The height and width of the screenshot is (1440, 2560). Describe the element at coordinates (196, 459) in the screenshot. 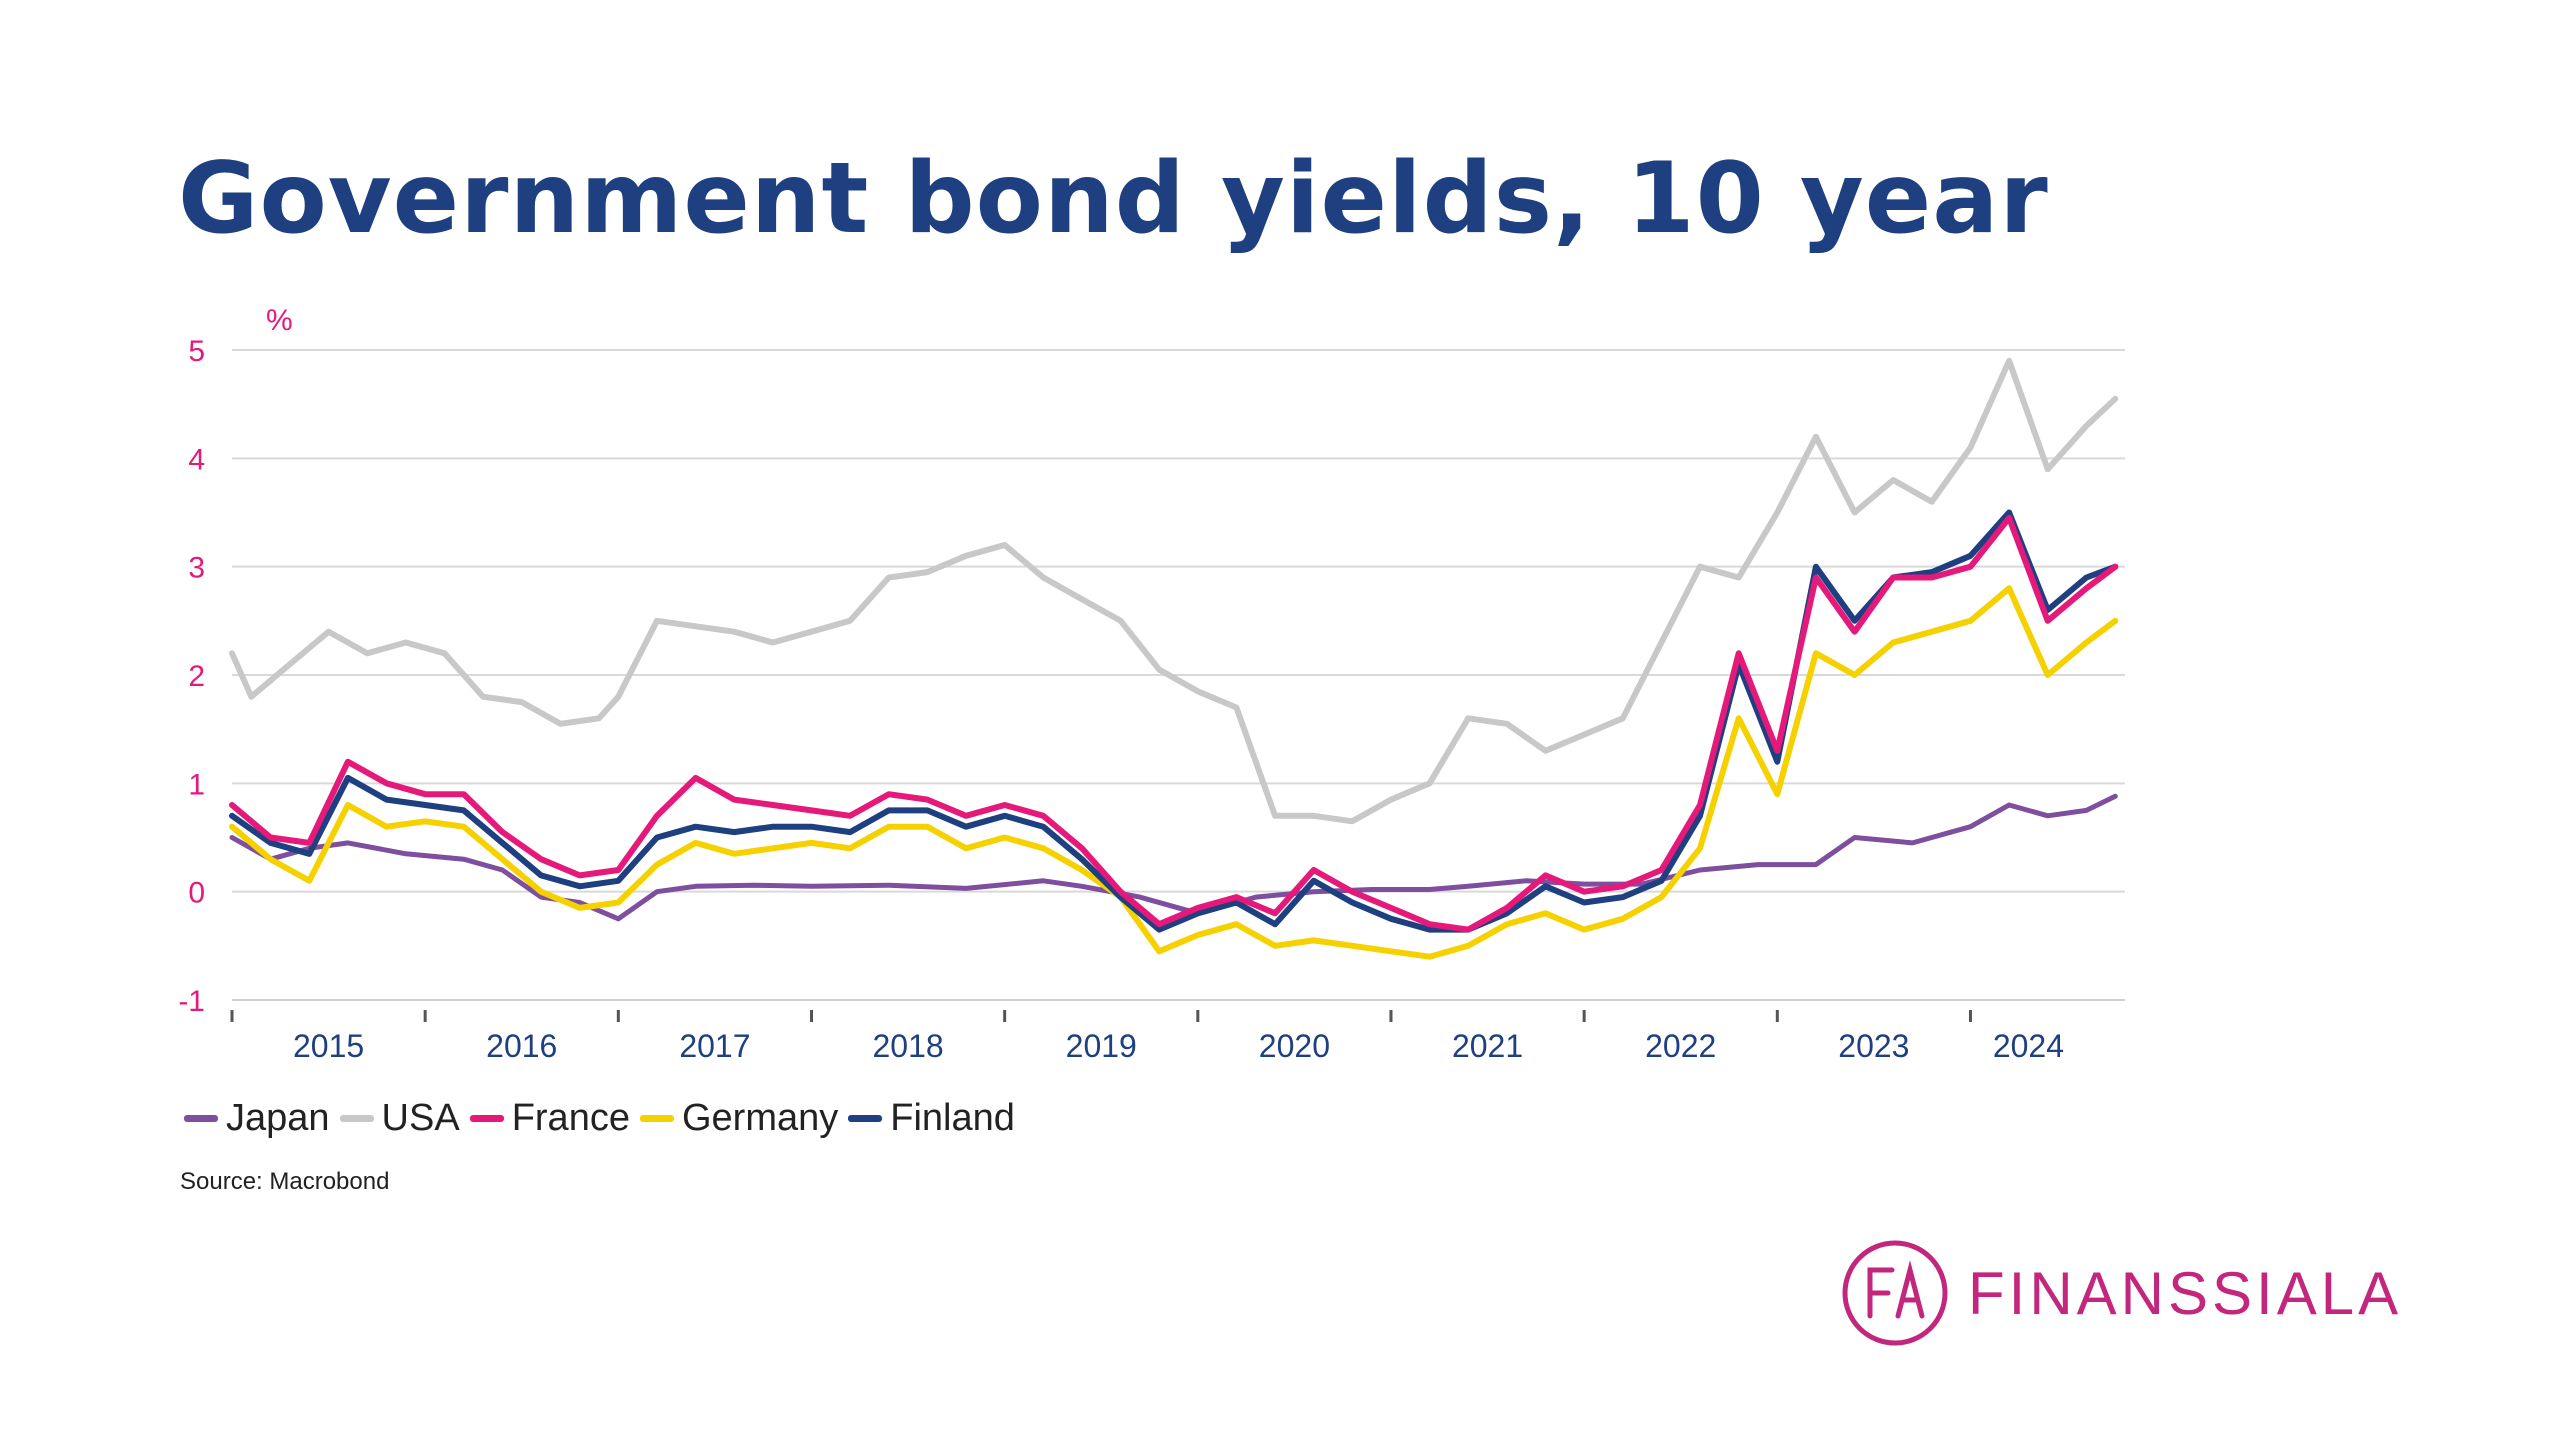

I see `y-tick-label: 4` at that location.